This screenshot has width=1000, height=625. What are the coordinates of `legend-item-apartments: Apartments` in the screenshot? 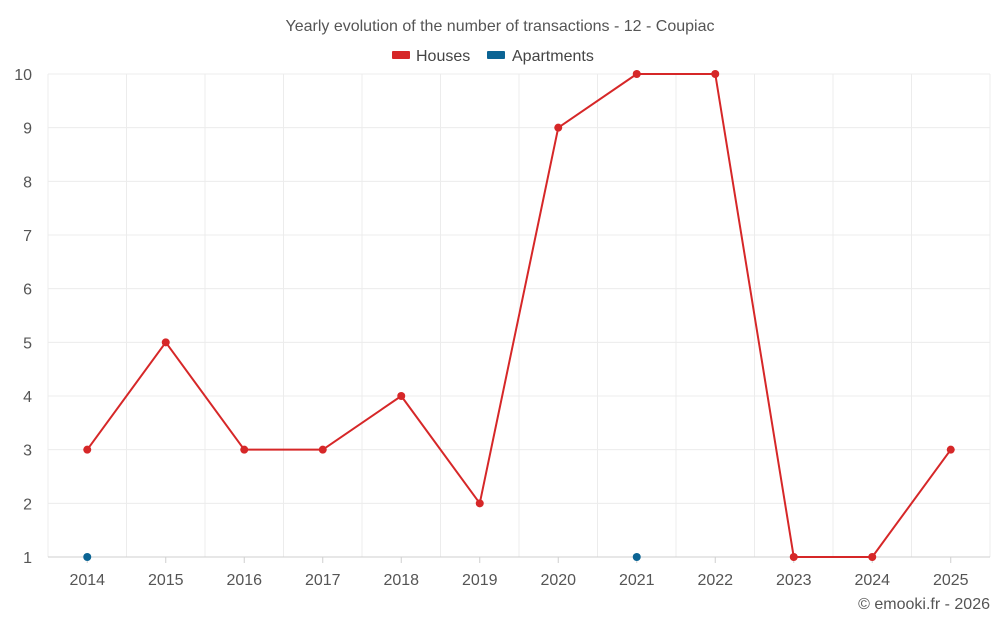 It's located at (540, 56).